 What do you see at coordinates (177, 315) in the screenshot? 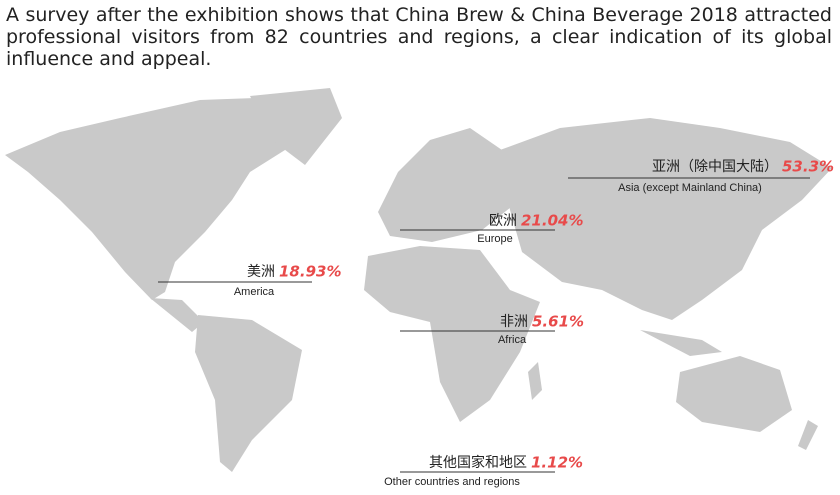
I see `central-america` at bounding box center [177, 315].